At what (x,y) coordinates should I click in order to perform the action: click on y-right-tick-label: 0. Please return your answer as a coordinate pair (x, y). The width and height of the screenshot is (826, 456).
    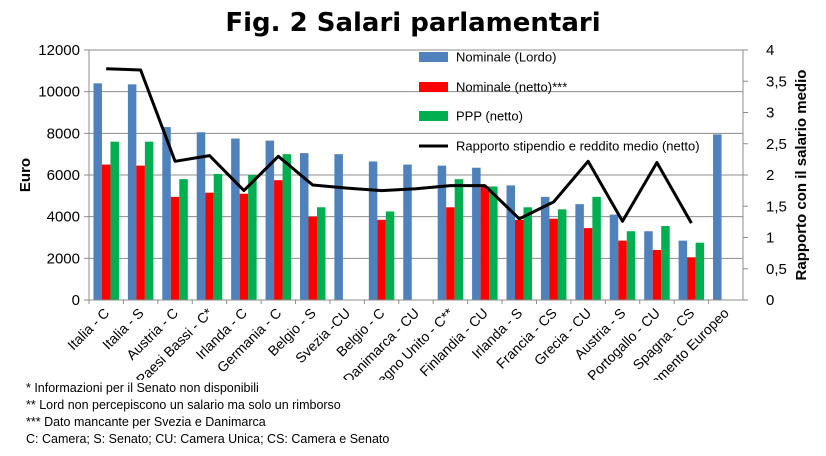
    Looking at the image, I should click on (770, 300).